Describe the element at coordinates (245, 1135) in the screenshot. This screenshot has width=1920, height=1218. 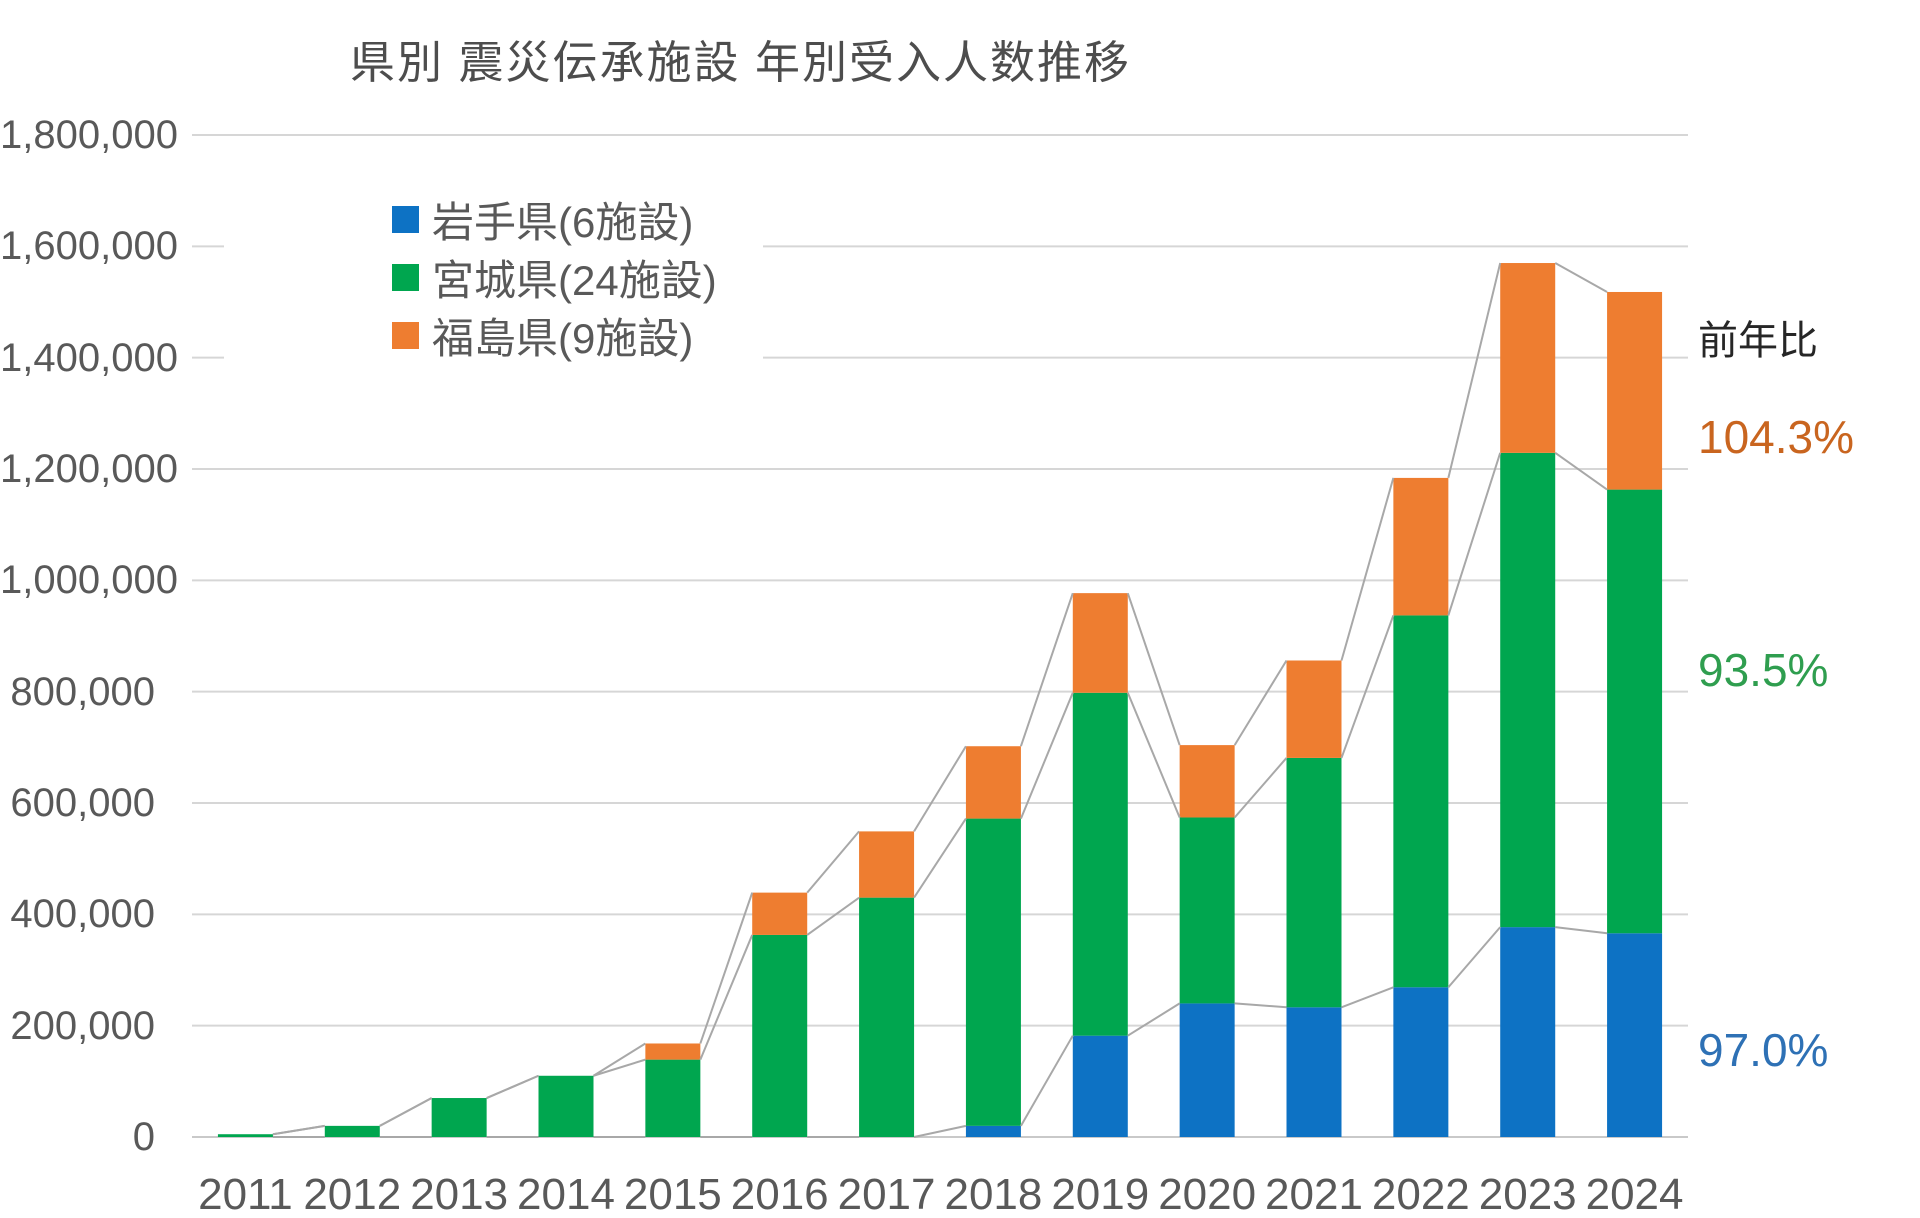
I see `bar-segment-宮城県(24施設)-2011` at that location.